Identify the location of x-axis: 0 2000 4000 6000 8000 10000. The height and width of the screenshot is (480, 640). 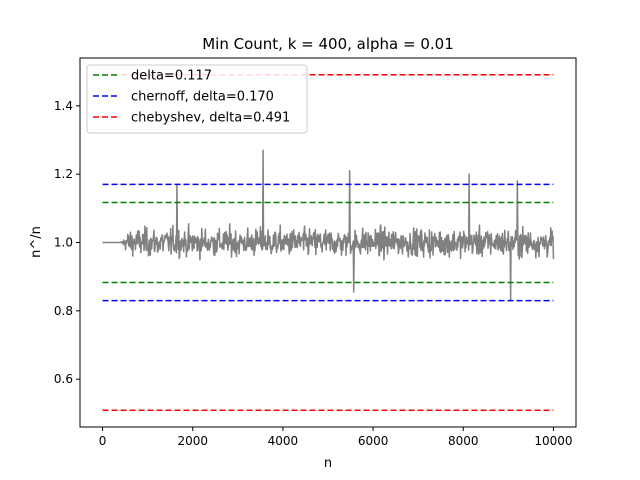
(336, 437).